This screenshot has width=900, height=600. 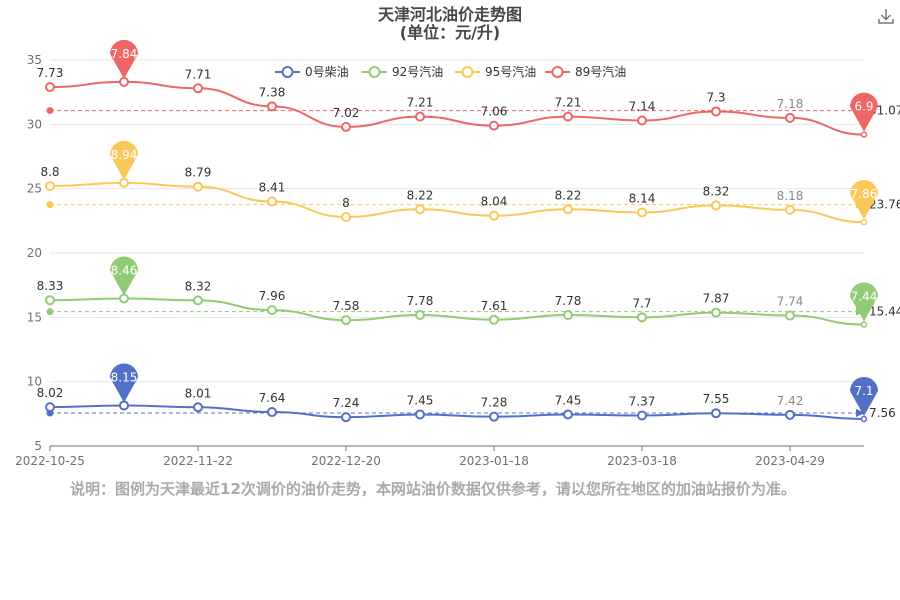 I want to click on data-label: 8.01, so click(x=198, y=393).